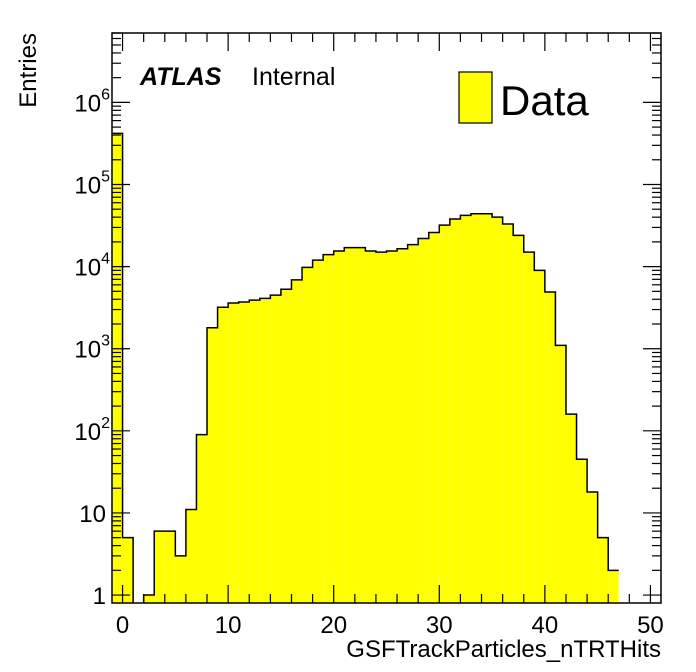 This screenshot has height=672, width=696. What do you see at coordinates (180, 77) in the screenshot?
I see `atlas-label: ATLAS` at bounding box center [180, 77].